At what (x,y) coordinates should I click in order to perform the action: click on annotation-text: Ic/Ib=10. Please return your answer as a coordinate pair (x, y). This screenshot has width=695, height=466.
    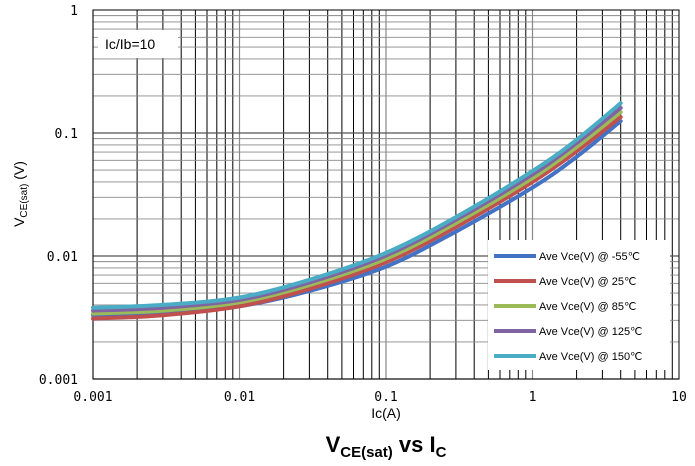
    Looking at the image, I should click on (130, 44).